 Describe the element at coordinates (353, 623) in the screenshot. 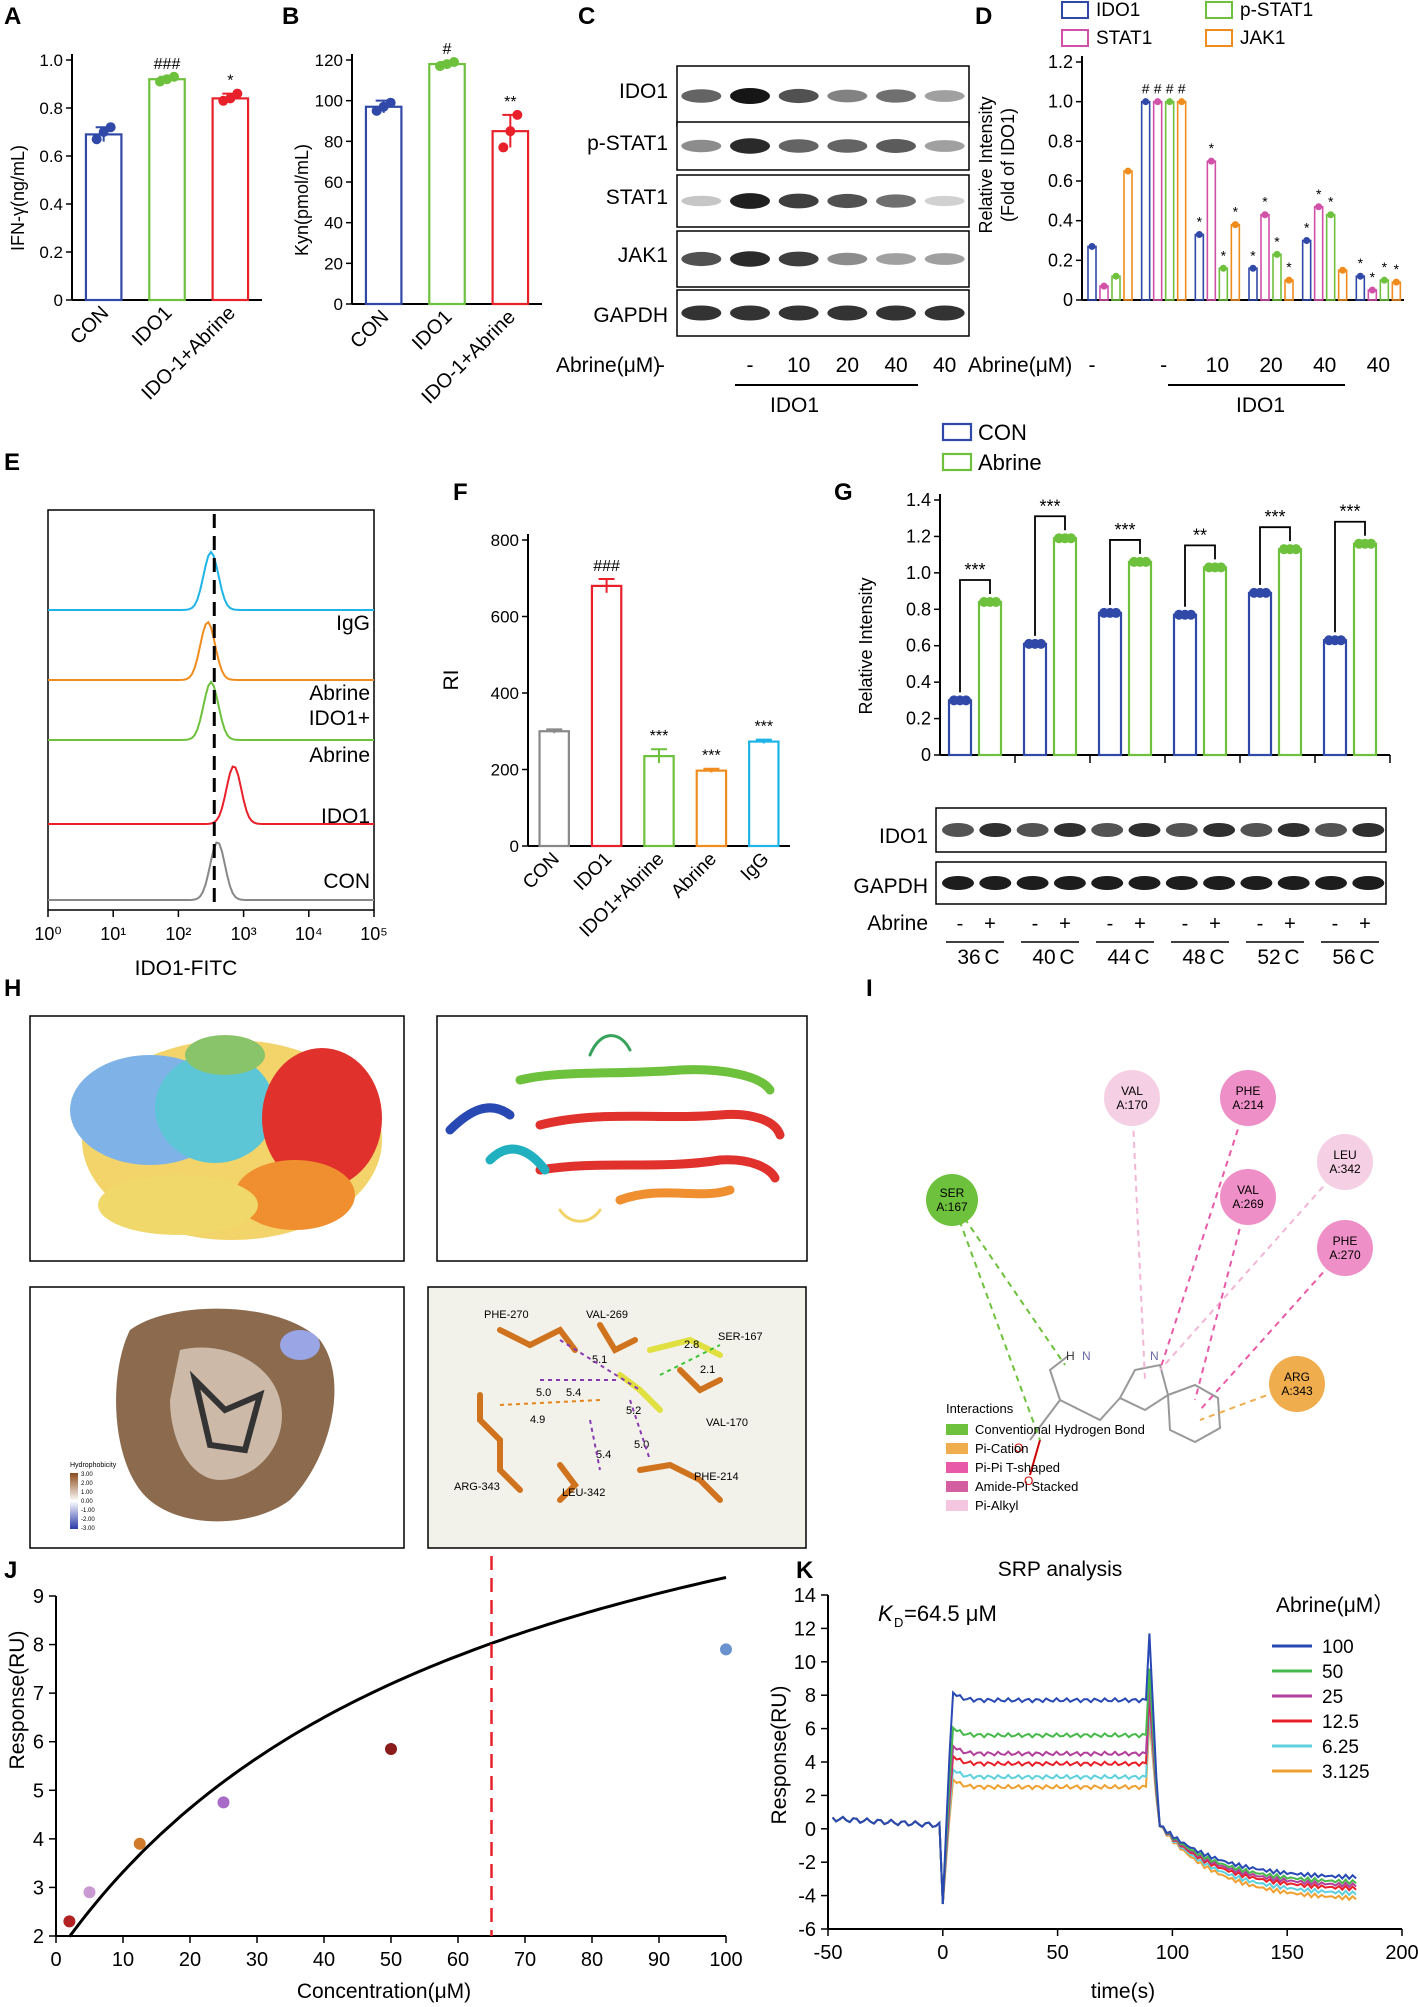

I see `trace-label: IgG` at that location.